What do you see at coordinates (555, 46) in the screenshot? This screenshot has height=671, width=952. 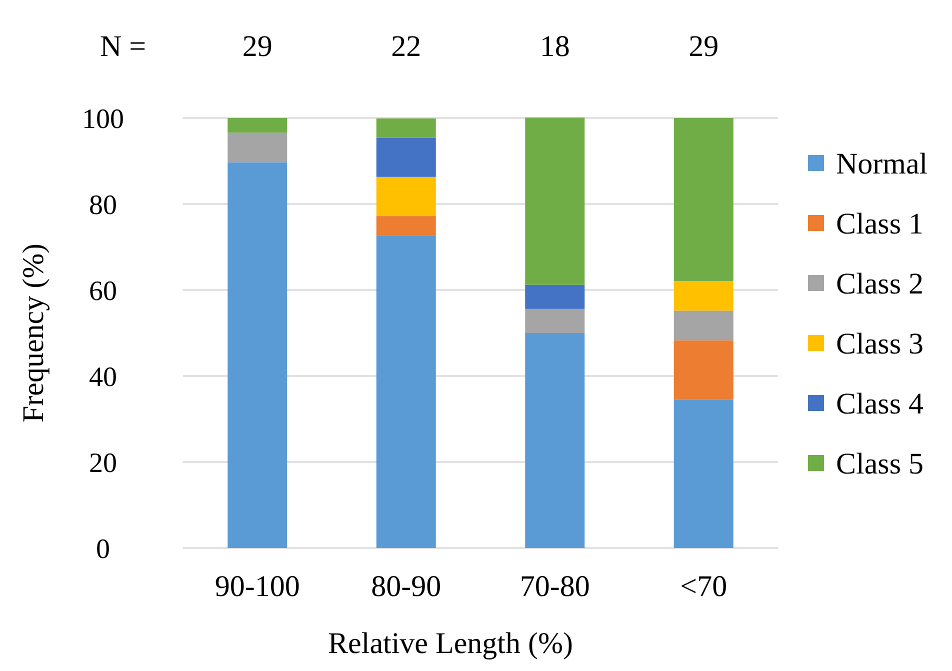 I see `text: 18` at bounding box center [555, 46].